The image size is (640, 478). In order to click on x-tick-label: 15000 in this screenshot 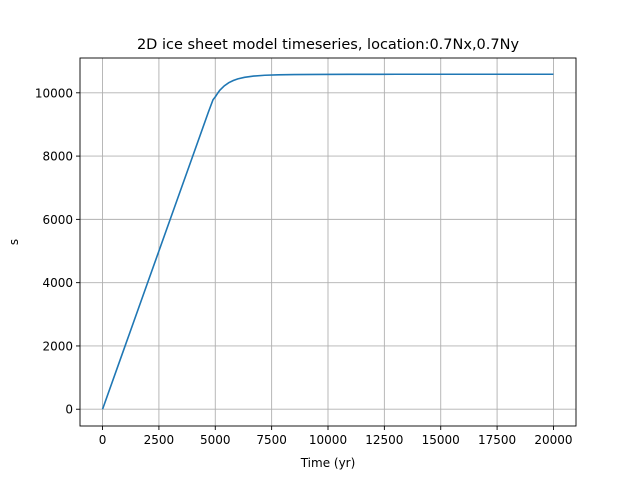, I will do `click(441, 440)`.